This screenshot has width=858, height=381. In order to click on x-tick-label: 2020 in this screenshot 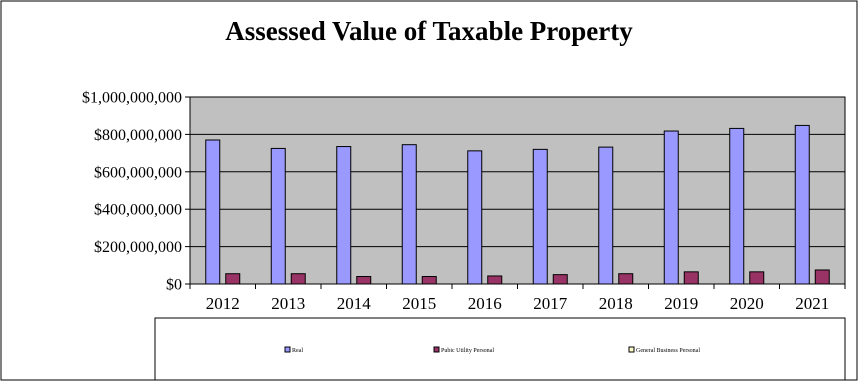, I will do `click(747, 303)`.